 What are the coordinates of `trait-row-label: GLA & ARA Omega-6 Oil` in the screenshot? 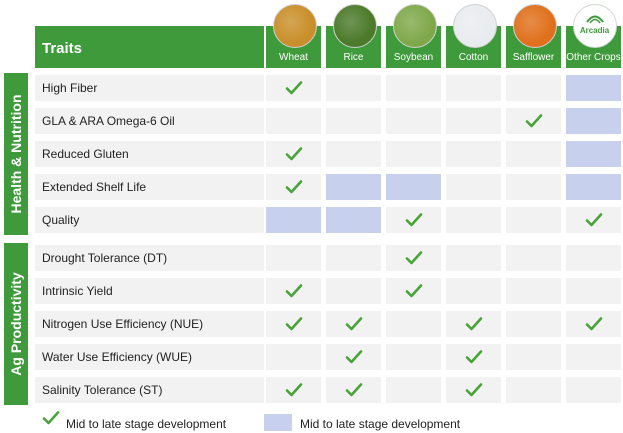 It's located at (149, 121).